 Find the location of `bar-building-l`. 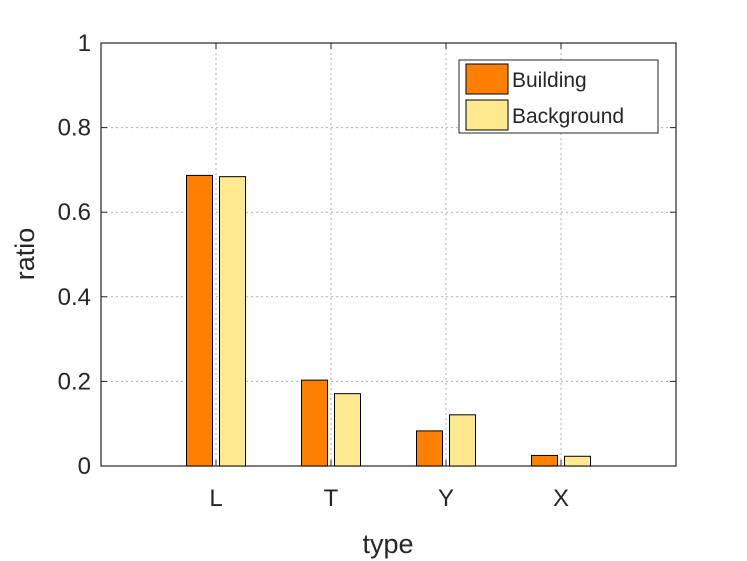

bar-building-l is located at coordinates (199, 320).